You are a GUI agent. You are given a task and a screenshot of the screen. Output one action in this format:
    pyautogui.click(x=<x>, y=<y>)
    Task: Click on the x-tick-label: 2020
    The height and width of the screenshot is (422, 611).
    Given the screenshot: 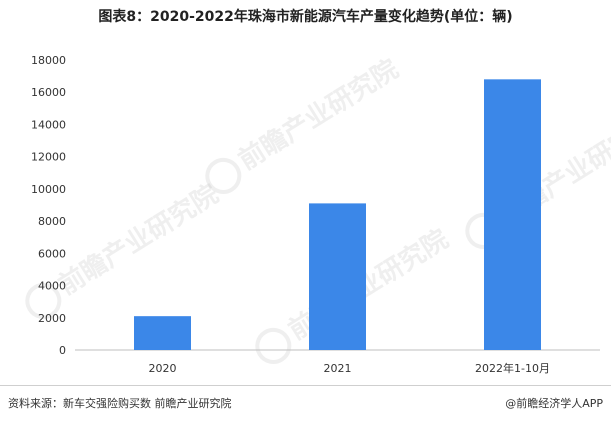 What is the action you would take?
    pyautogui.click(x=163, y=368)
    